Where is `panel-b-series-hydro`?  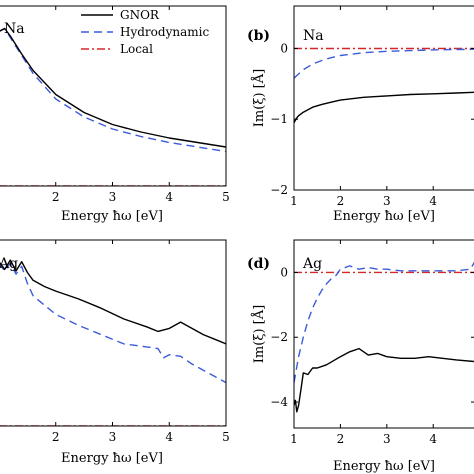 panel-b-series-hydro is located at coordinates (384, 63).